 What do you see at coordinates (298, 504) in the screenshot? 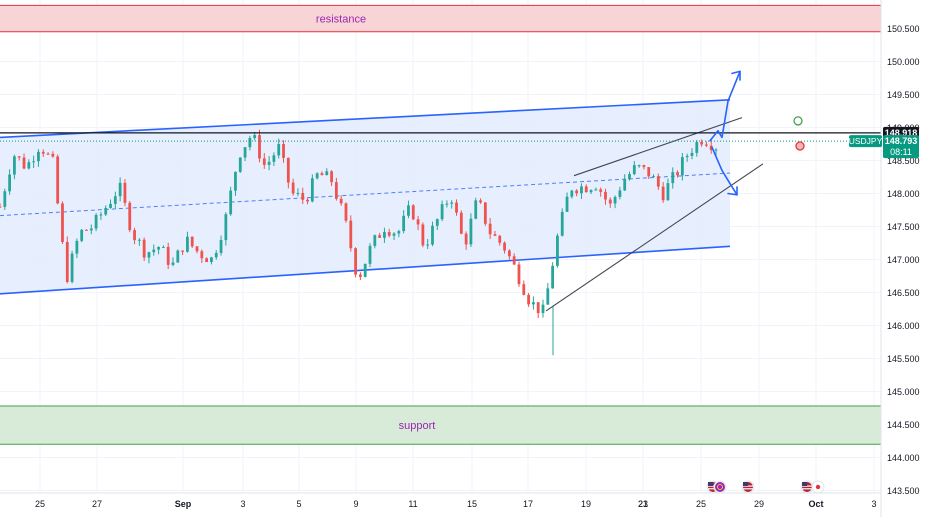
I see `time-axis-label: 5` at bounding box center [298, 504].